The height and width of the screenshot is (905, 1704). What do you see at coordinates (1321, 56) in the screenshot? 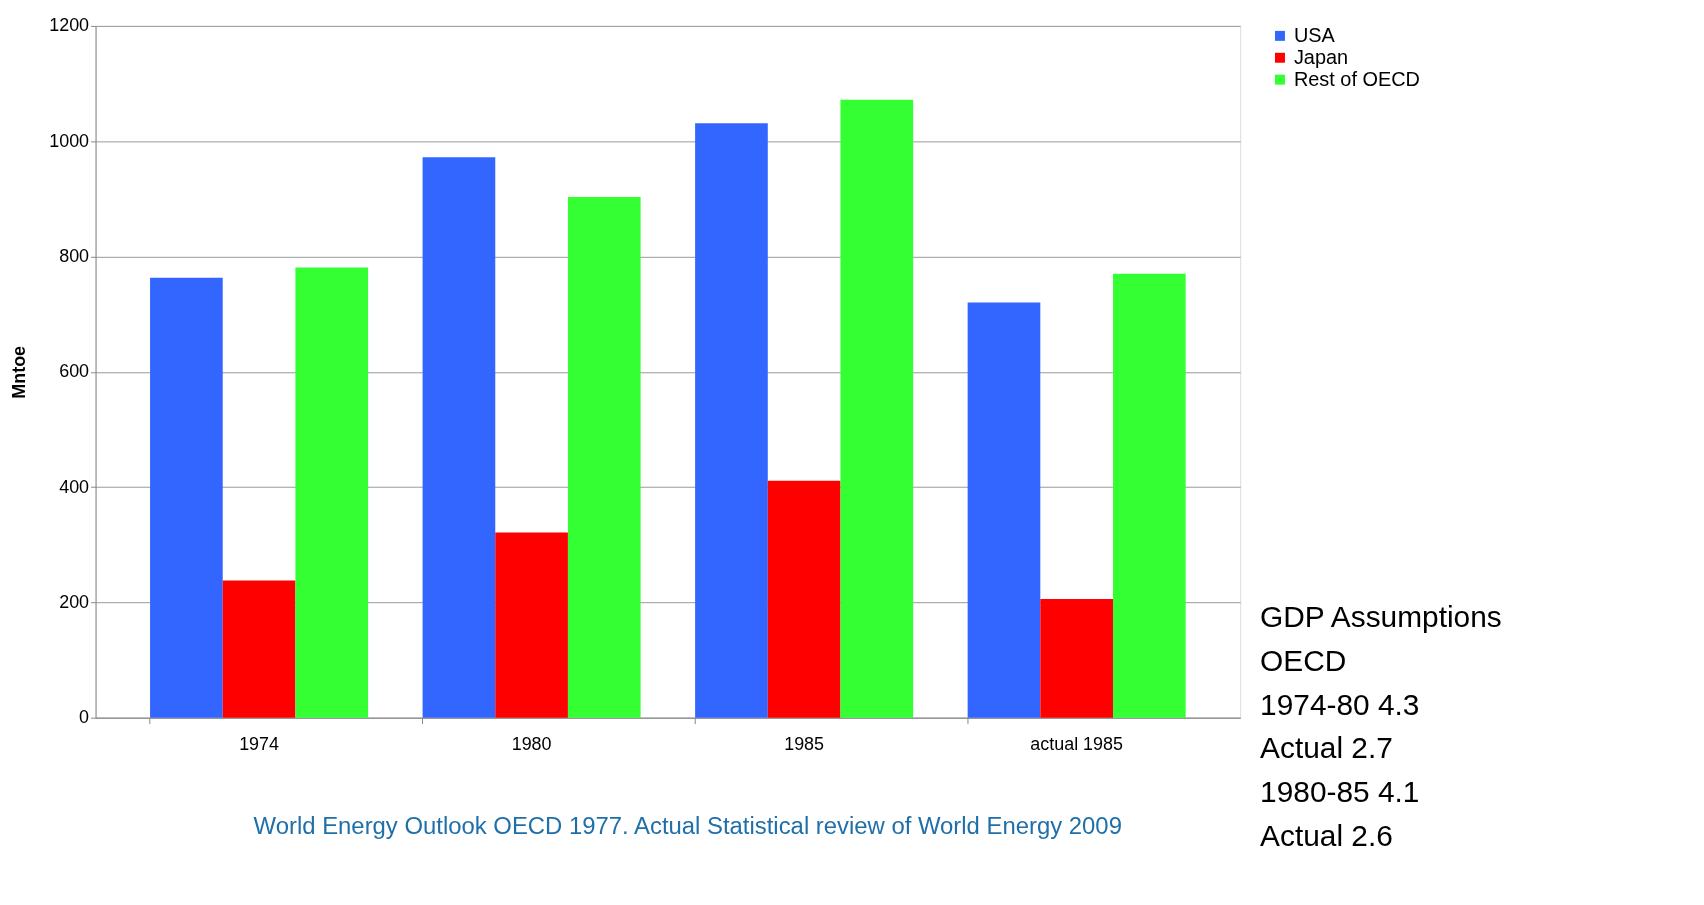
I see `legend-label: Japan` at bounding box center [1321, 56].